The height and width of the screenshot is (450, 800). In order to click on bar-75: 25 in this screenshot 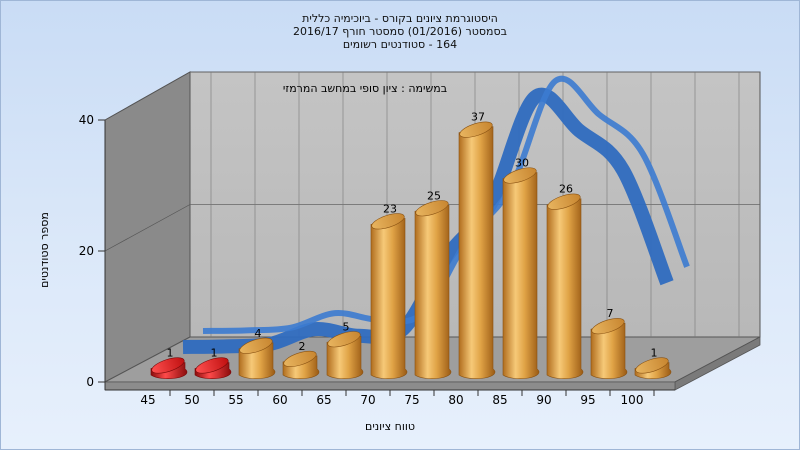, I will do `click(433, 284)`.